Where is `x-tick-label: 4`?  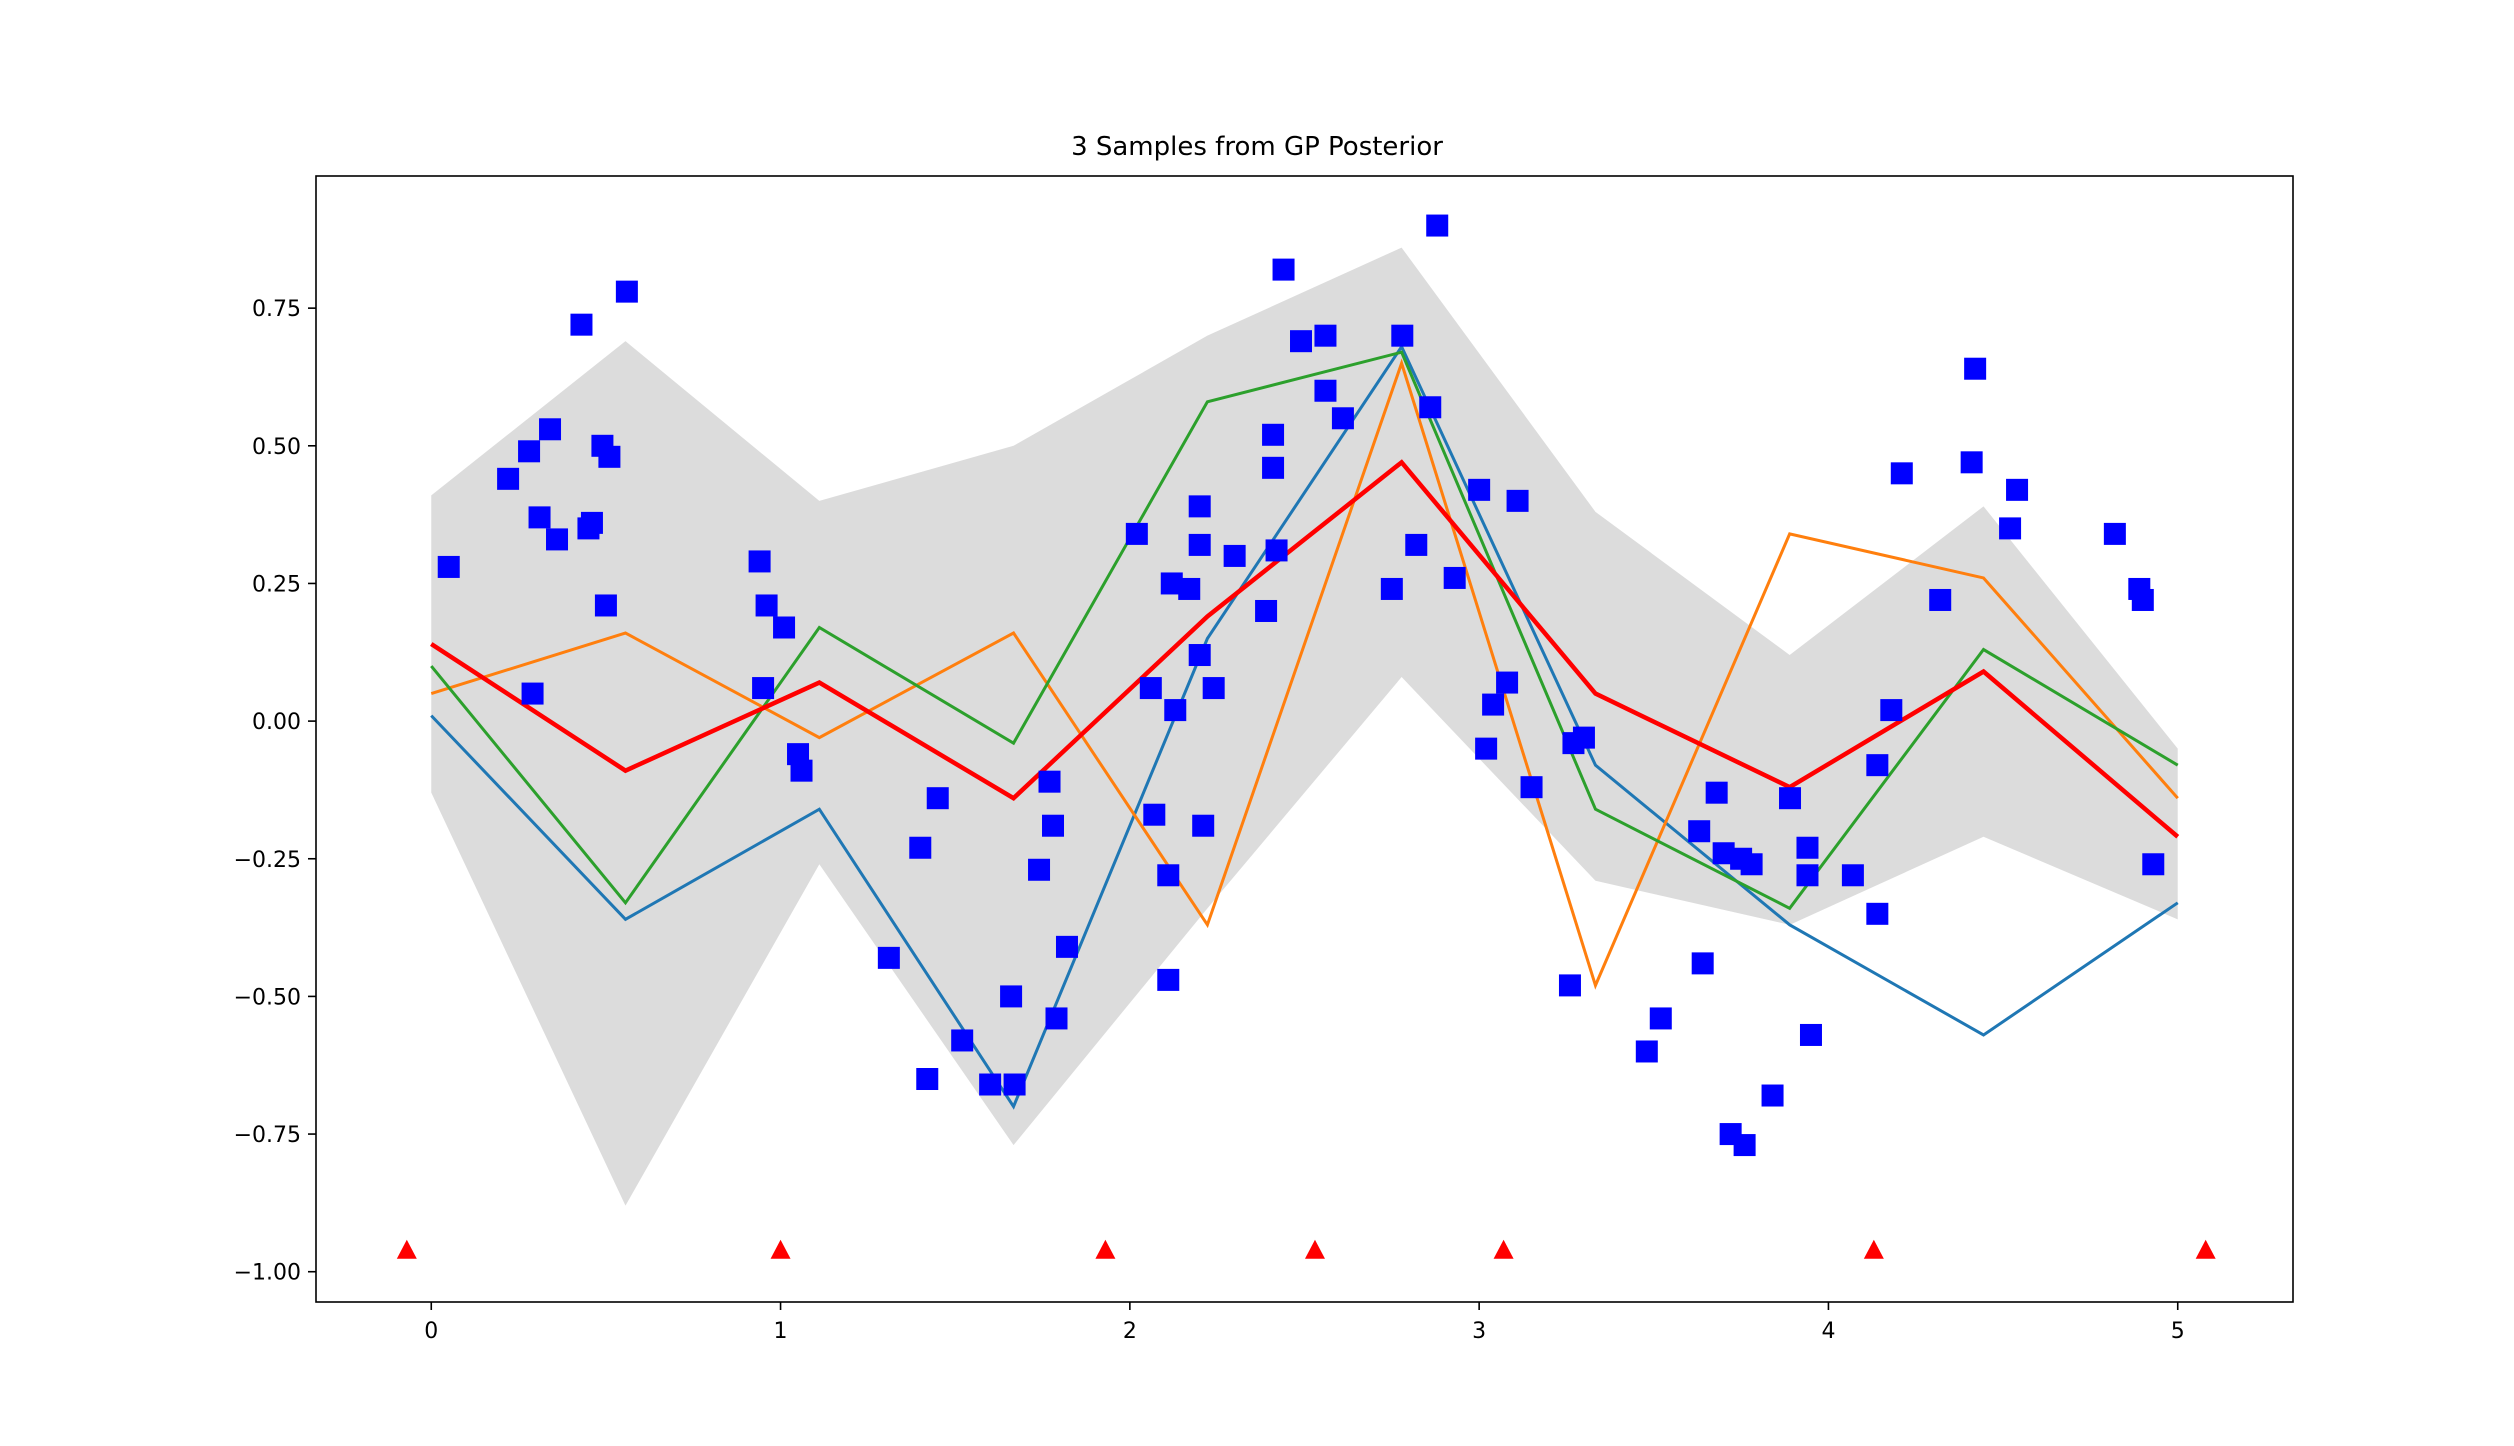 x-tick-label: 4 is located at coordinates (1828, 1331).